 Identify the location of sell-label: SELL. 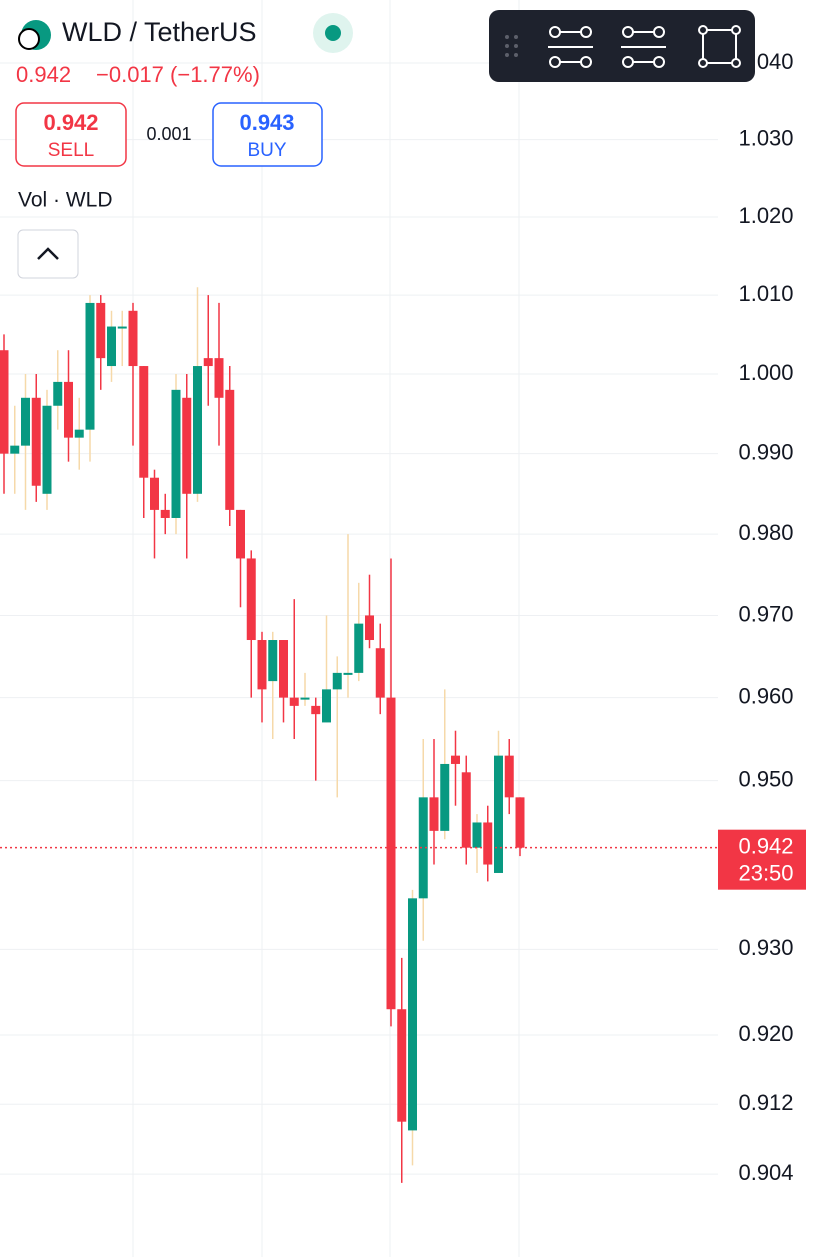
(71, 150).